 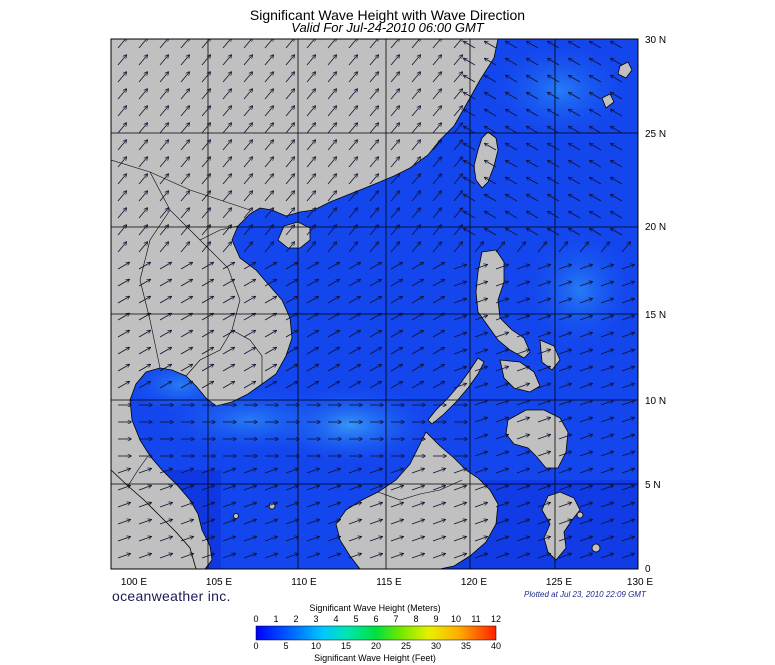 I want to click on legend-feet-tick: 25, so click(x=406, y=646).